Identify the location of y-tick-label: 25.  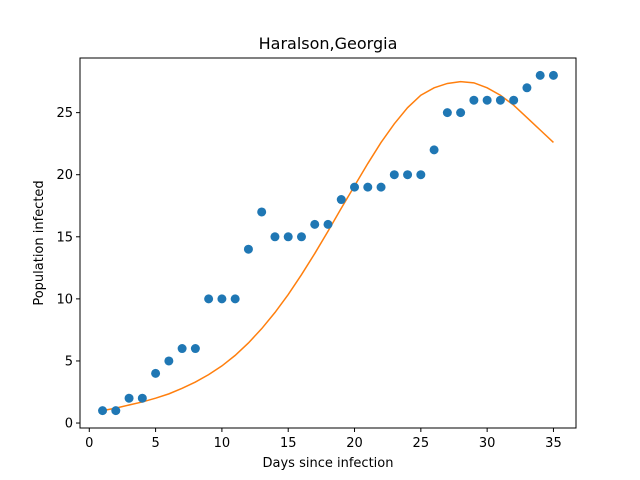
(64, 113).